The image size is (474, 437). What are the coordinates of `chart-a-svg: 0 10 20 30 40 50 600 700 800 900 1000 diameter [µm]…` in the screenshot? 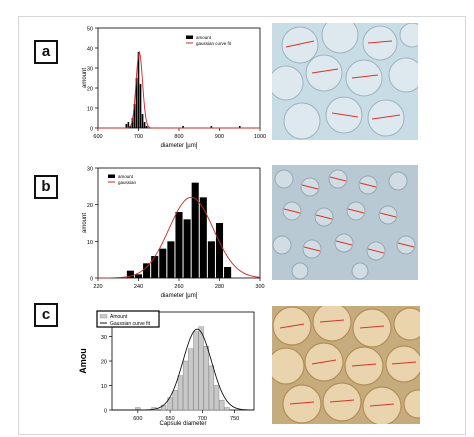 It's located at (174, 88).